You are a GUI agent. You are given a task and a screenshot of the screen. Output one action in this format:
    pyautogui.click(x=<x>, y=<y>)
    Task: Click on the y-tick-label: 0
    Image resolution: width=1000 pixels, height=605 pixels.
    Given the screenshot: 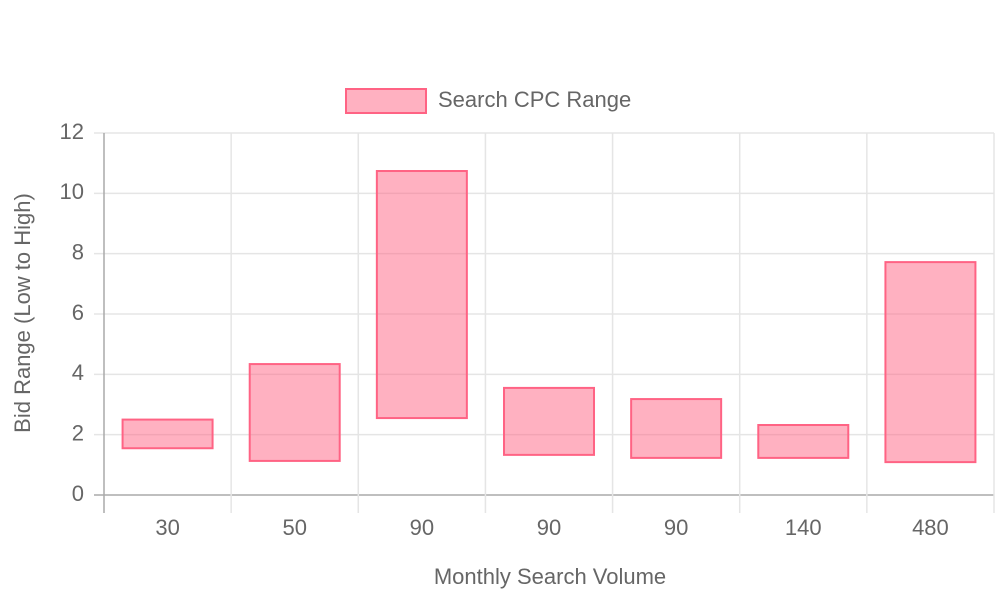 What is the action you would take?
    pyautogui.click(x=78, y=493)
    